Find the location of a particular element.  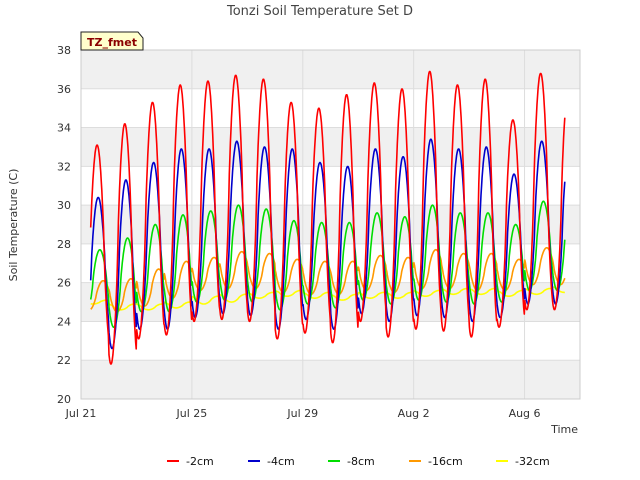

y-tick-label: 36 is located at coordinates (64, 89).